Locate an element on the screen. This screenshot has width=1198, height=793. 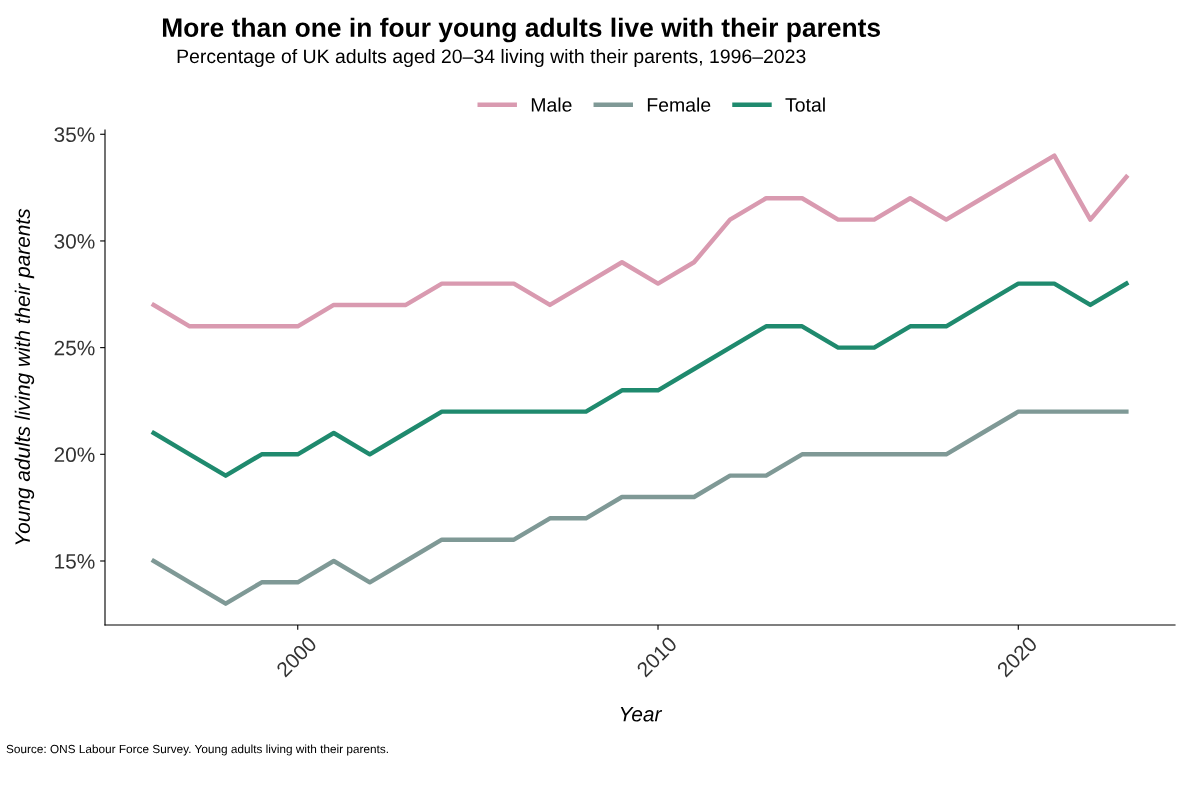
y-tick-label: 30% is located at coordinates (74, 241).